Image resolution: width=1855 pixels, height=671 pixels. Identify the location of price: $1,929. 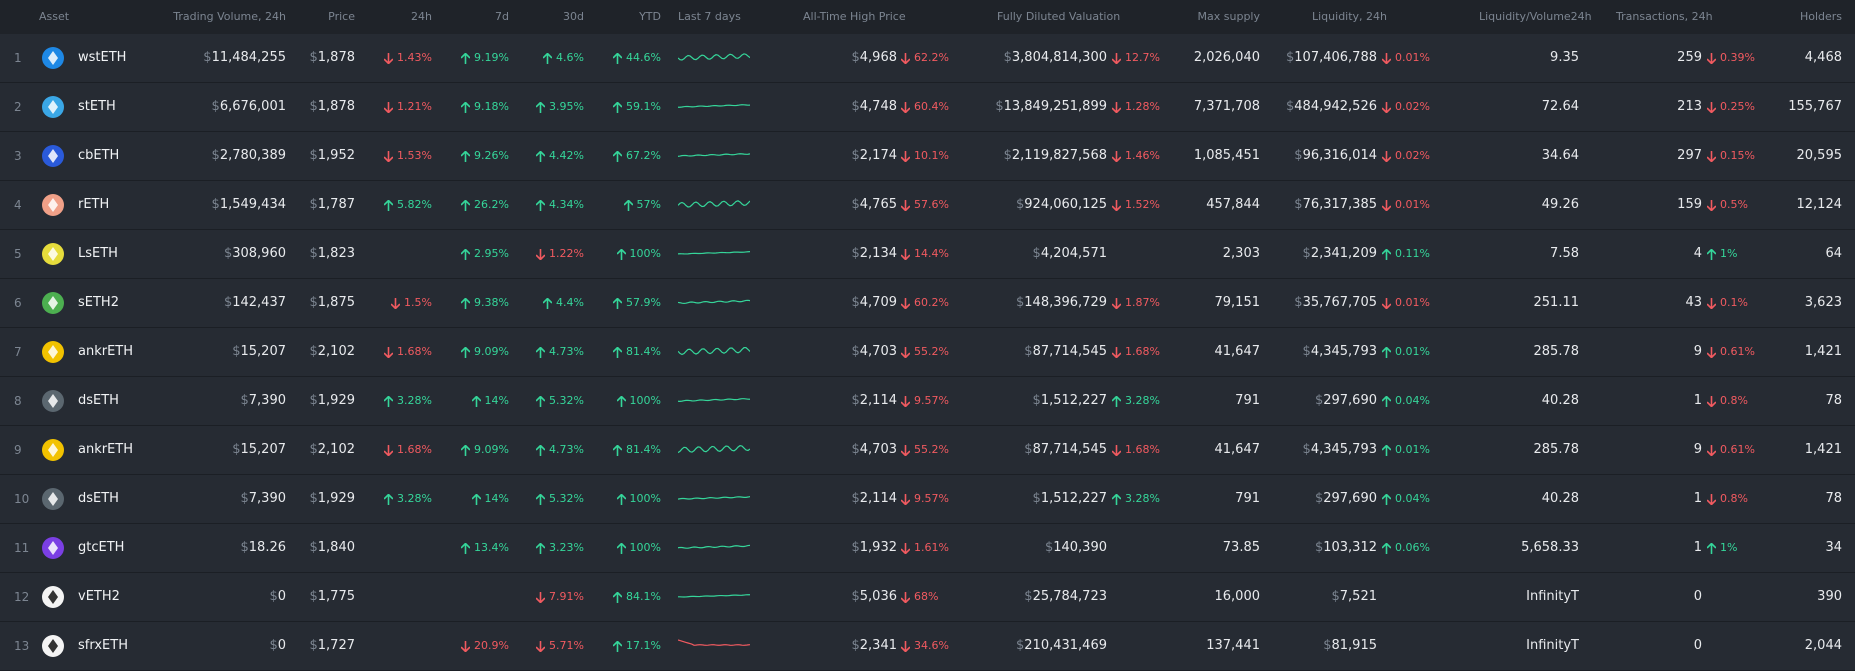
(332, 400).